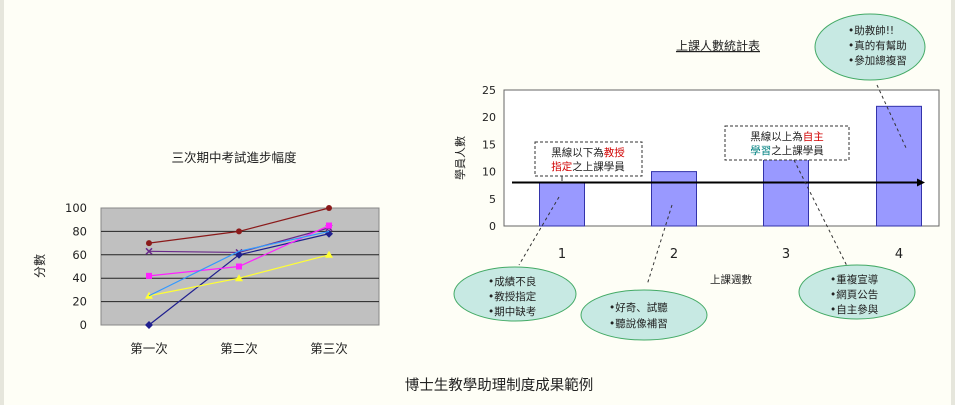 This screenshot has height=405, width=955. Describe the element at coordinates (79, 231) in the screenshot. I see `left-y-tick-label: 80` at that location.